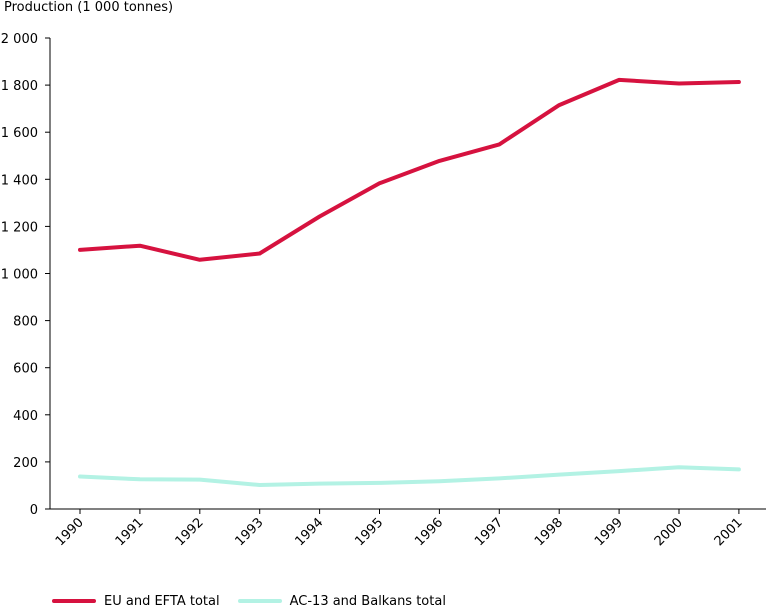  I want to click on y-axis-title: Production (1 000 tonnes), so click(89, 7).